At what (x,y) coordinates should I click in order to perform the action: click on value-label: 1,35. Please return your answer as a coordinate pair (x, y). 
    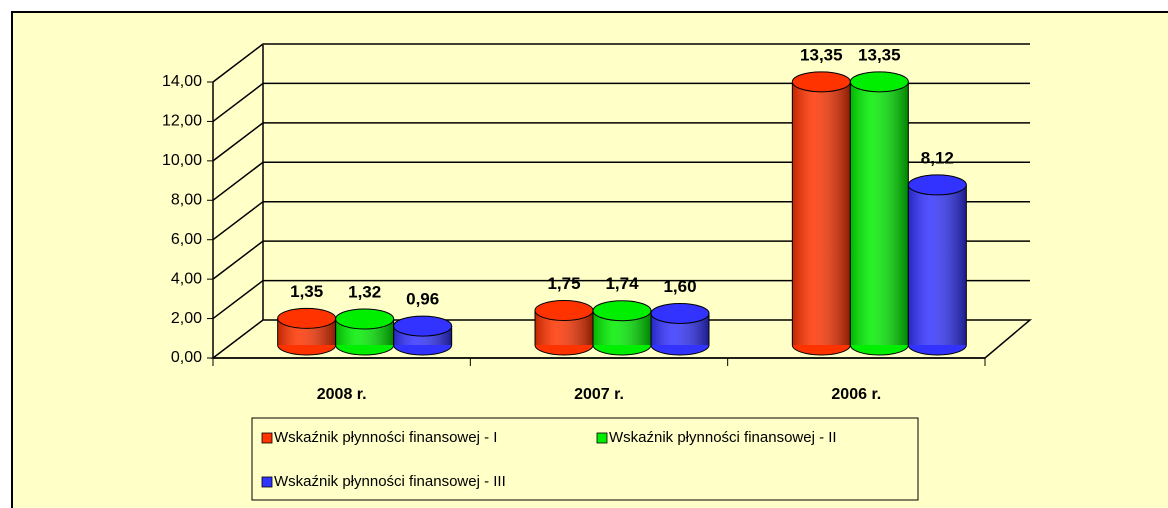
    Looking at the image, I should click on (306, 291).